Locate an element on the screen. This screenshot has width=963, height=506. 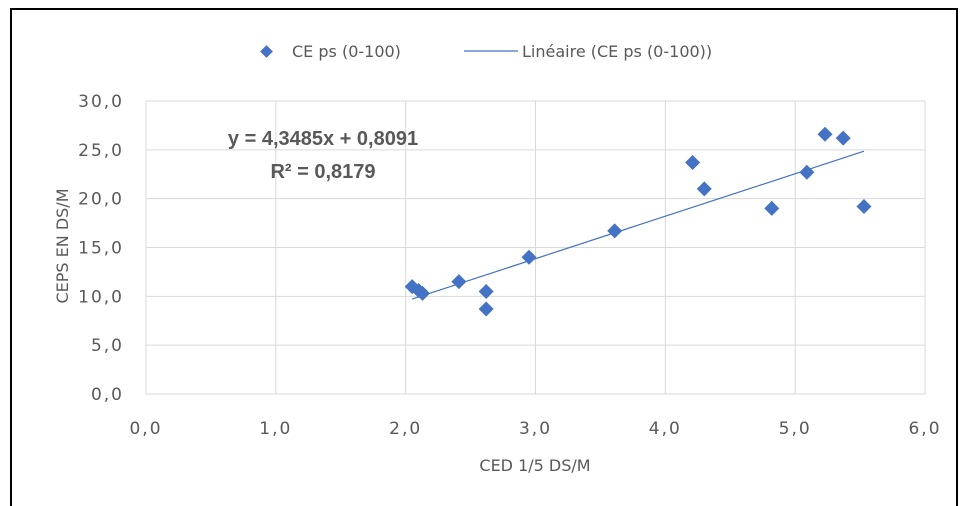
x-tick-label: 2,0 is located at coordinates (405, 429).